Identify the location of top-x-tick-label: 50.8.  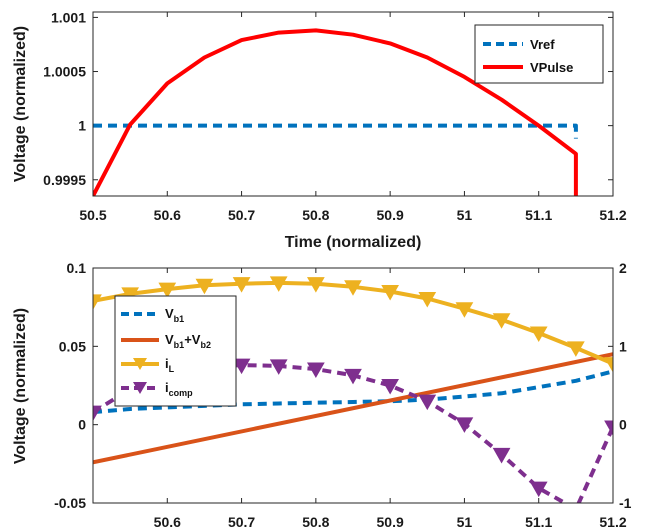
(315, 215).